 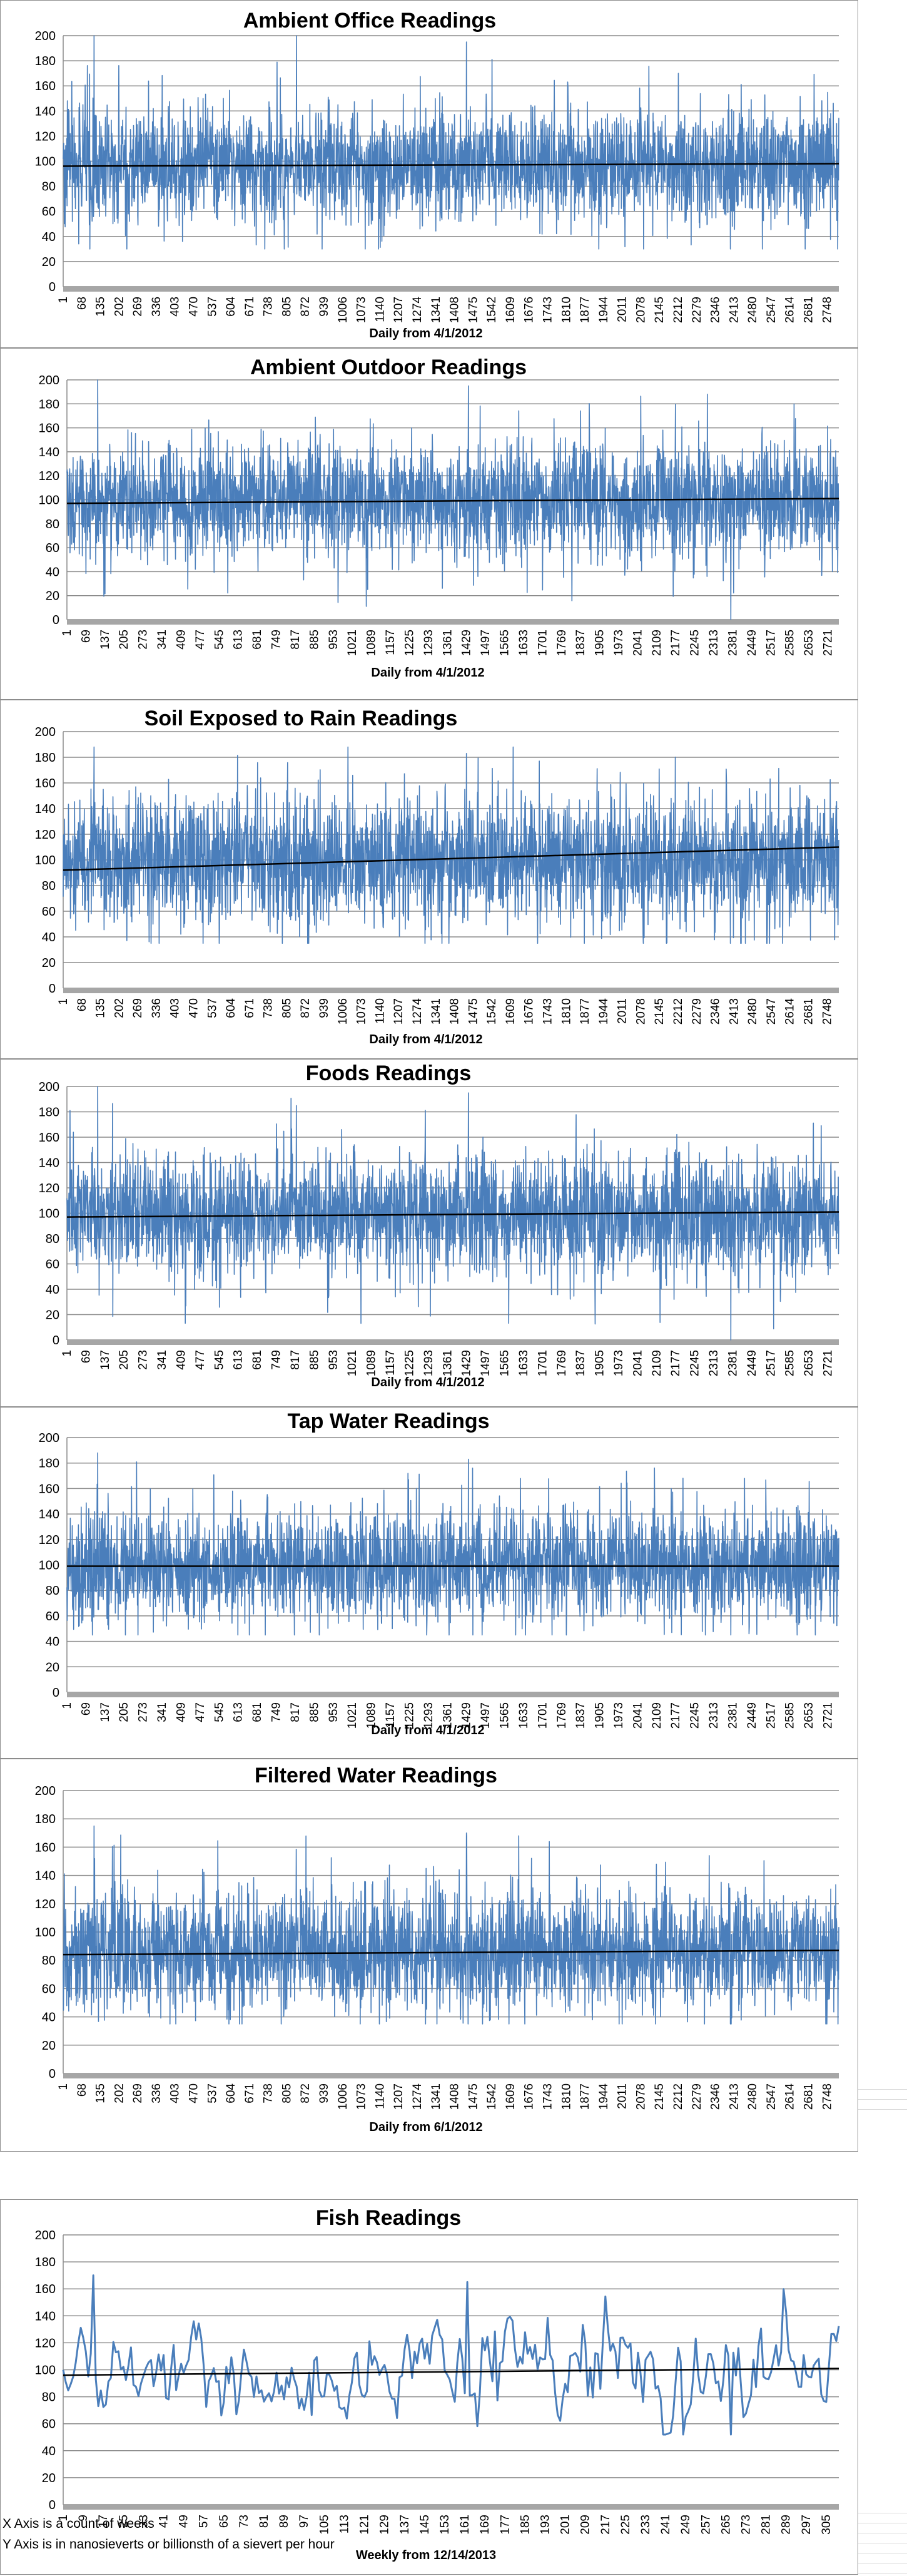 I want to click on x-tick-label: 1021, so click(x=352, y=1715).